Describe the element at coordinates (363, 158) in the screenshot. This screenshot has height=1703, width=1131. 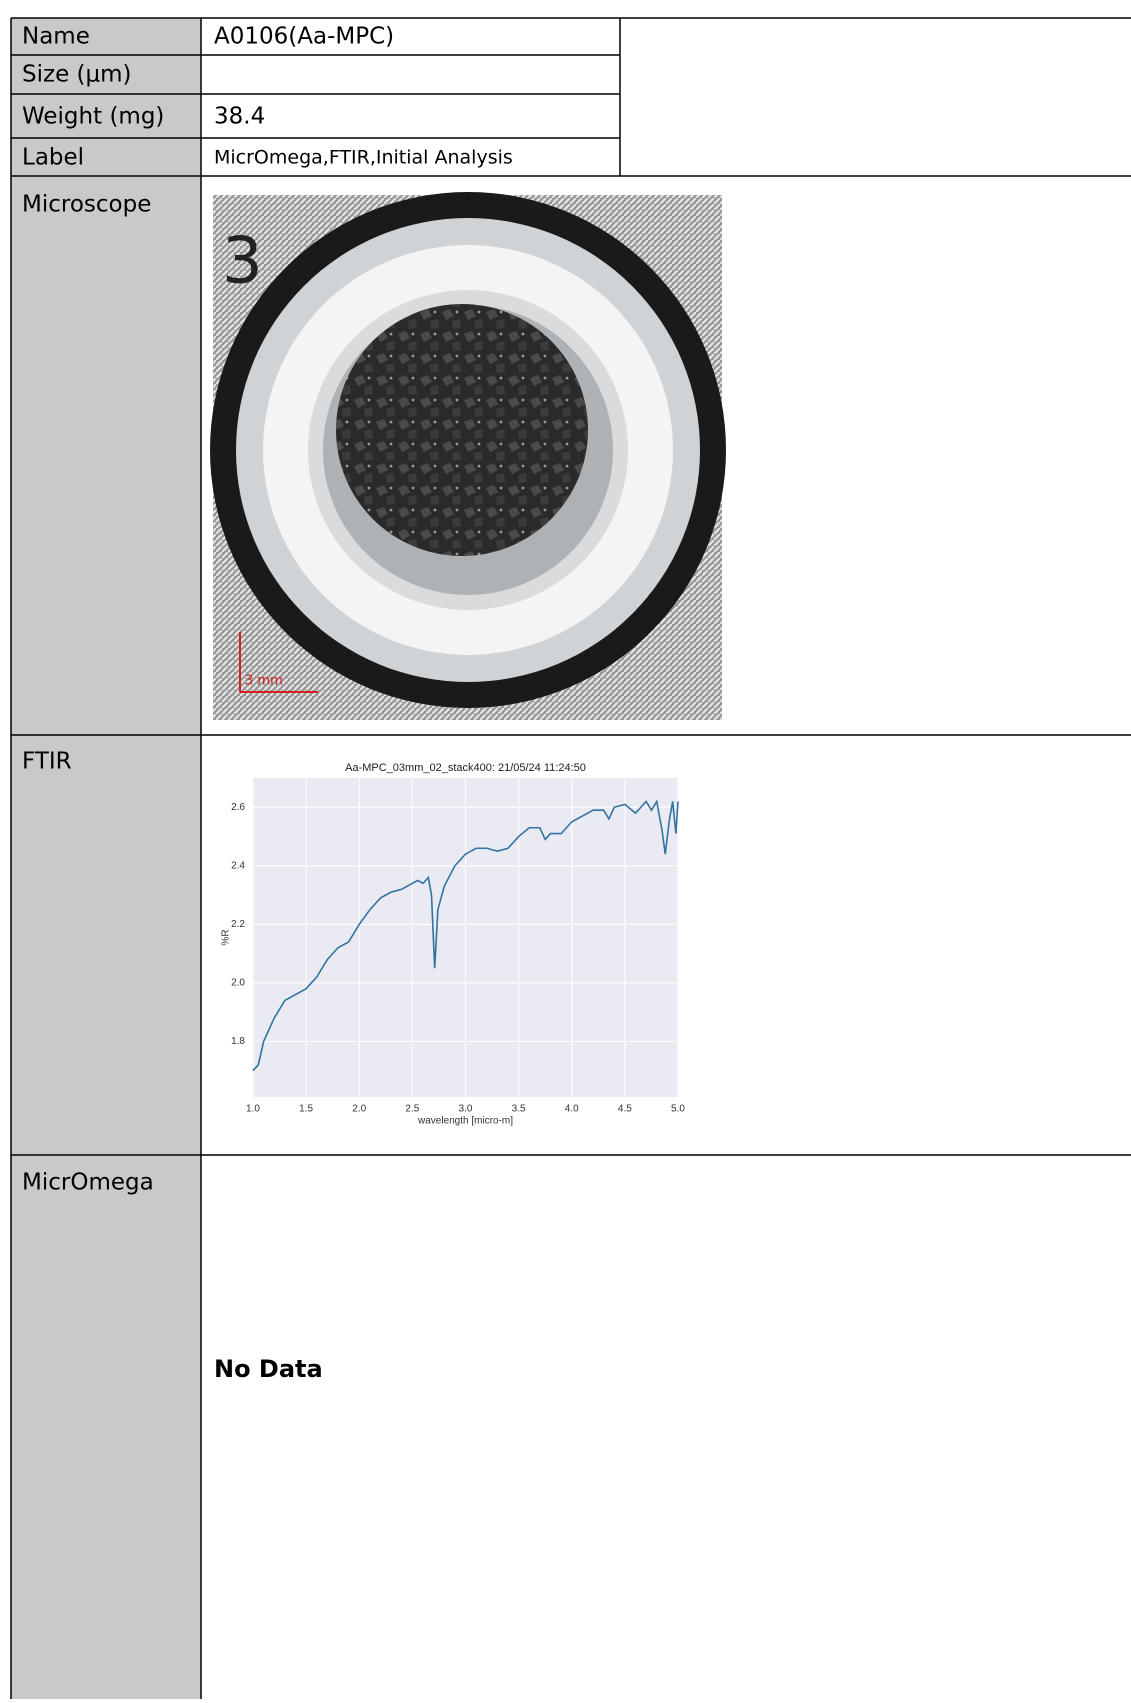
I see `row-value: MicrOmega,FTIR,Initial Analysis` at that location.